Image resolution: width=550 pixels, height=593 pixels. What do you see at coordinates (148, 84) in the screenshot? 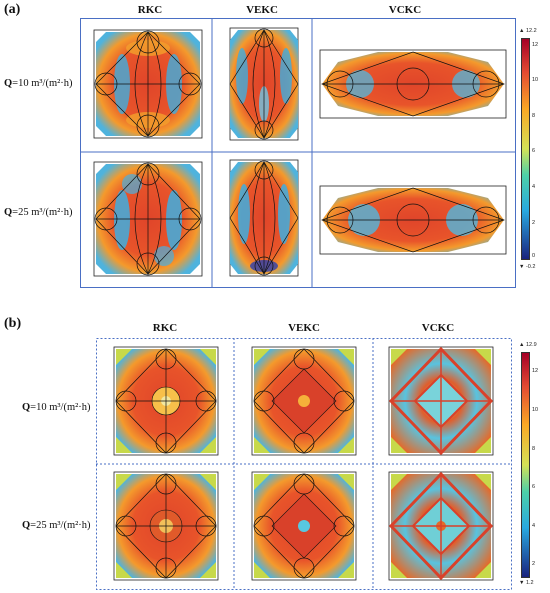
I see `panel-a-rkc-q10-contour` at bounding box center [148, 84].